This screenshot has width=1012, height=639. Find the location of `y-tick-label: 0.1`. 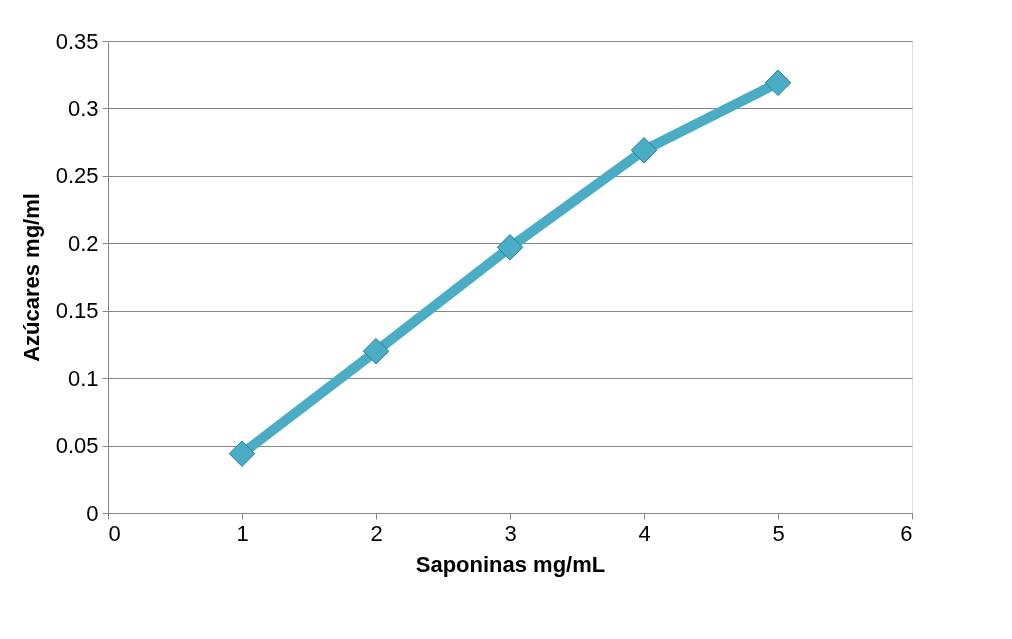

y-tick-label: 0.1 is located at coordinates (83, 378).